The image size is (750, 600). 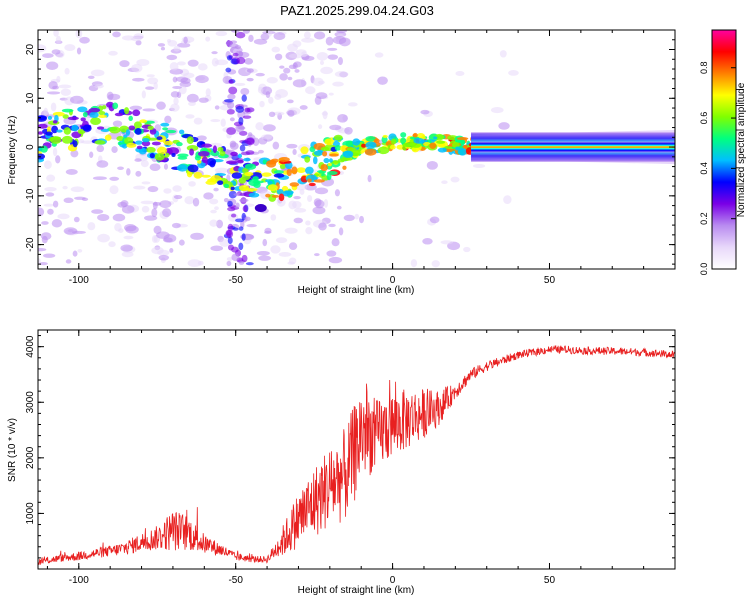 What do you see at coordinates (30, 244) in the screenshot?
I see `spectrogram-ytick-label: -20` at bounding box center [30, 244].